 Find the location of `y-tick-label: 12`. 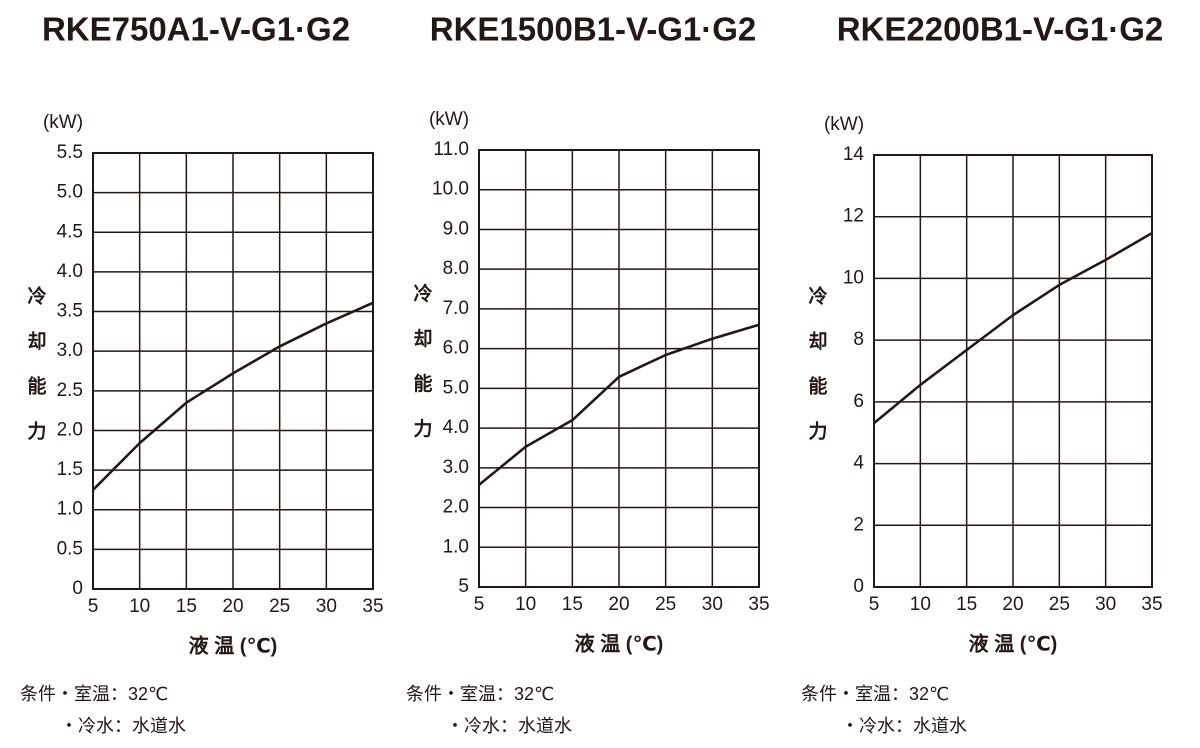

y-tick-label: 12 is located at coordinates (853, 216).